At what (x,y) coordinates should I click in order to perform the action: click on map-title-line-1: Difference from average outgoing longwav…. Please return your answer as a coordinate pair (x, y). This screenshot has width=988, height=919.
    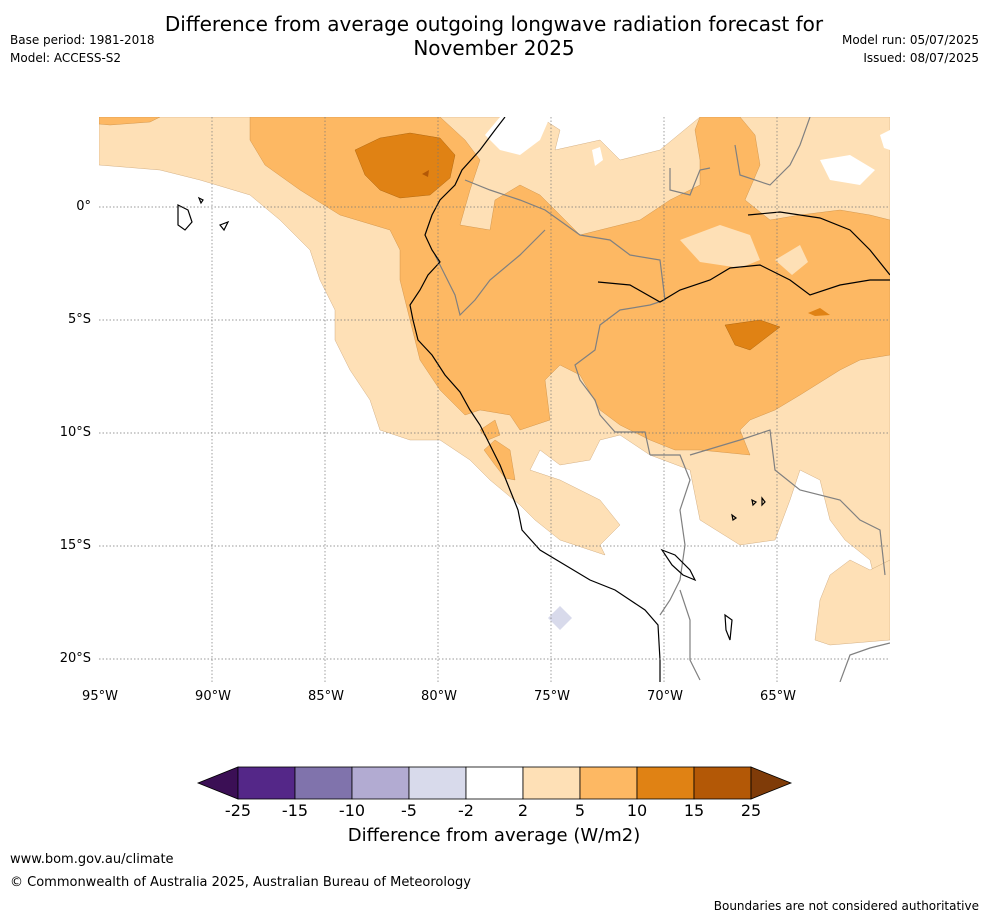
    Looking at the image, I should click on (494, 24).